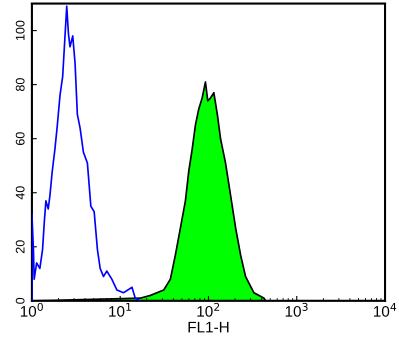 The image size is (399, 356). Describe the element at coordinates (20, 301) in the screenshot. I see `y-tick-label: 0` at that location.